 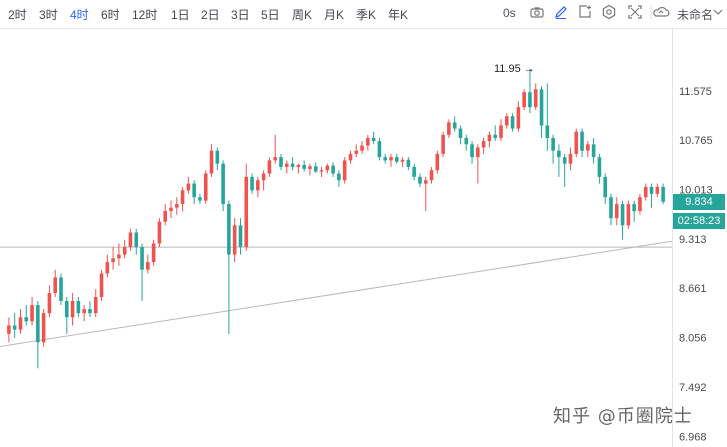 I want to click on timeframe-6h: 6时, so click(x=110, y=15).